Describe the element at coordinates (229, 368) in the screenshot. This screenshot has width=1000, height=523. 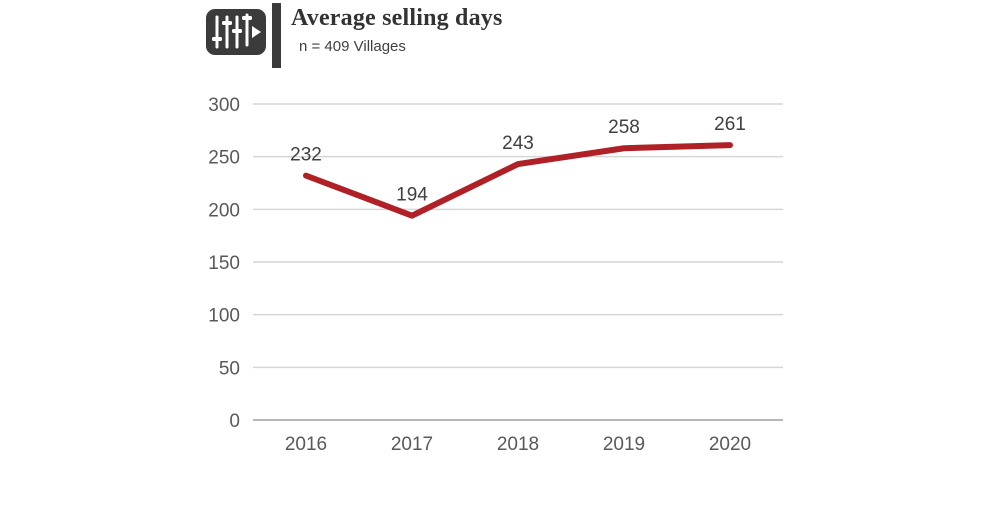
I see `y-tick-label: 50` at that location.